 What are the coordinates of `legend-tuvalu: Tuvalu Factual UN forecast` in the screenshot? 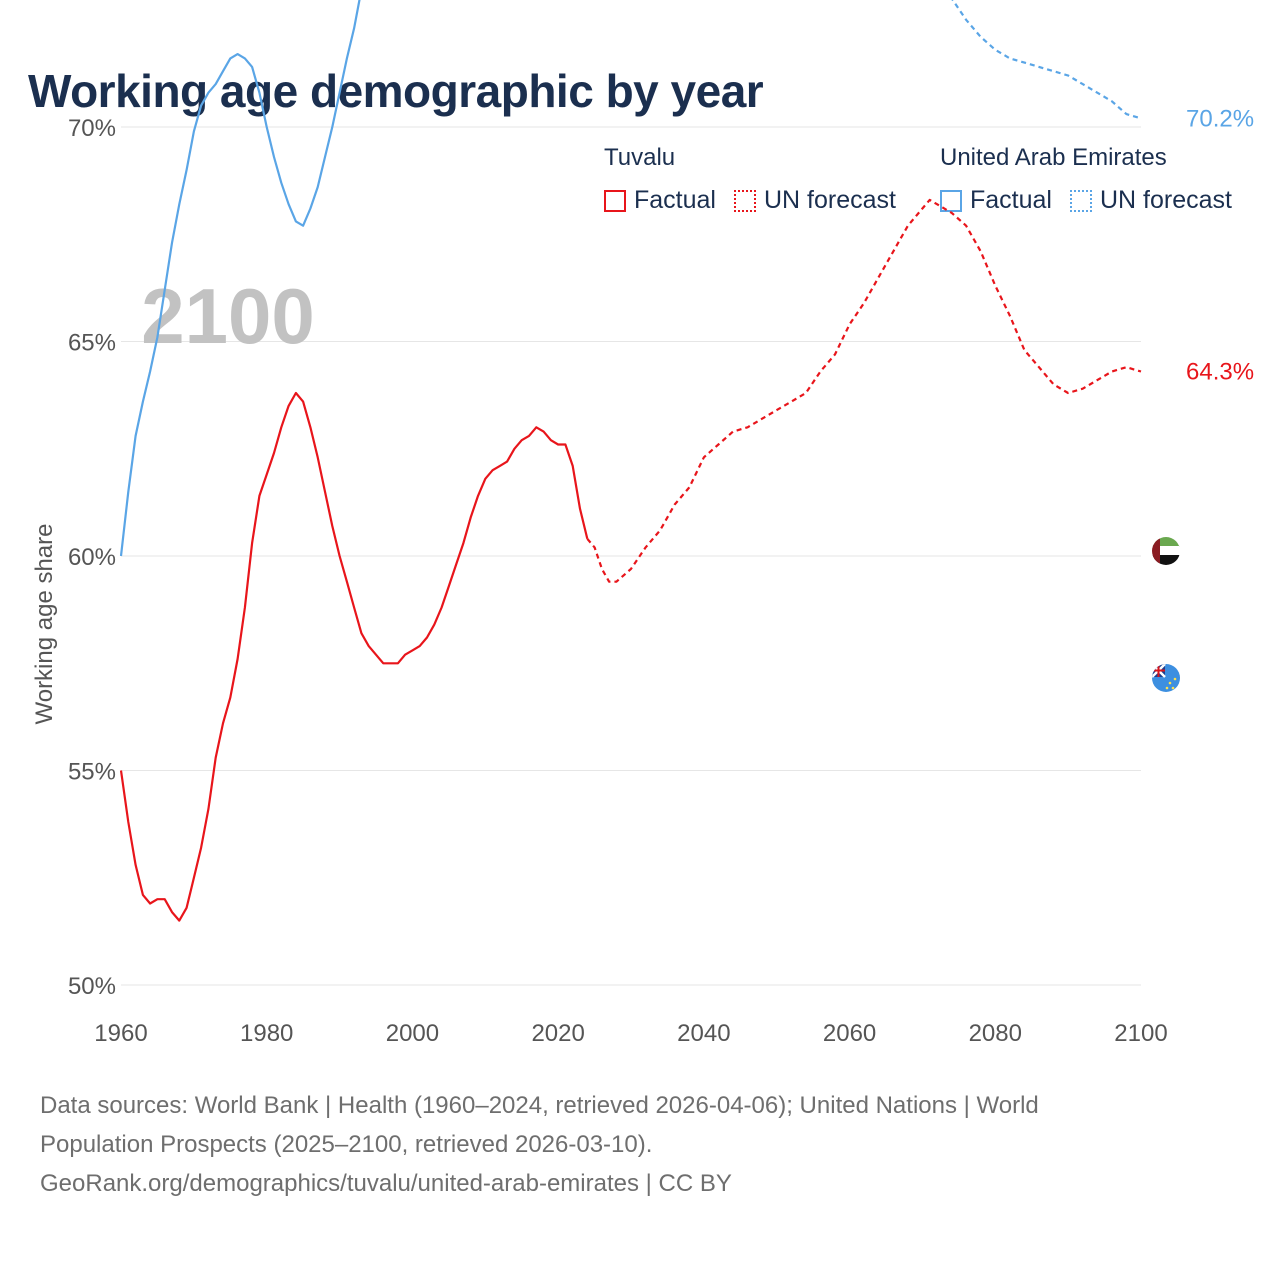 It's located at (759, 179).